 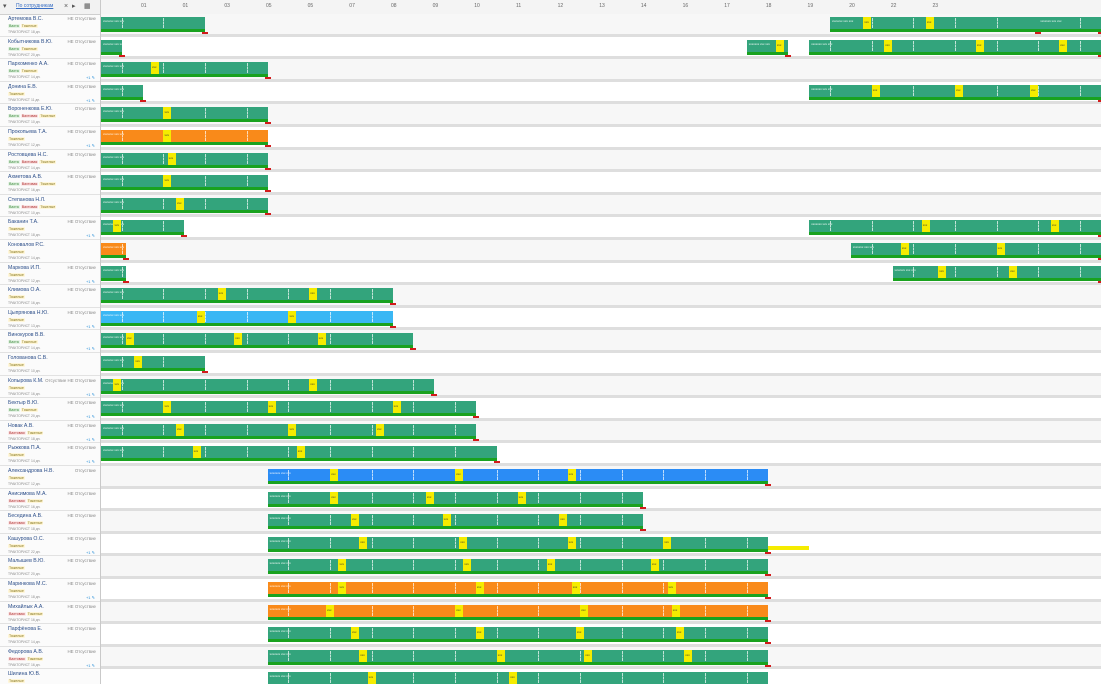 What do you see at coordinates (5, 6) in the screenshot?
I see `funnel-icon: ▾` at bounding box center [5, 6].